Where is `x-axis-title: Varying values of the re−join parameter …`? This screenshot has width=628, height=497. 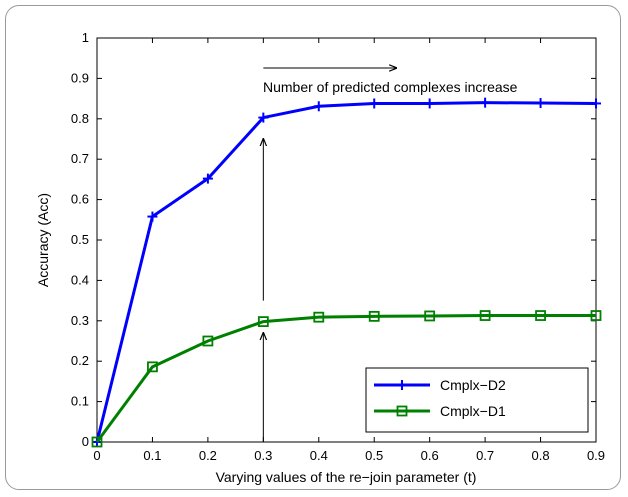
x-axis-title: Varying values of the re−join parameter … is located at coordinates (346, 477).